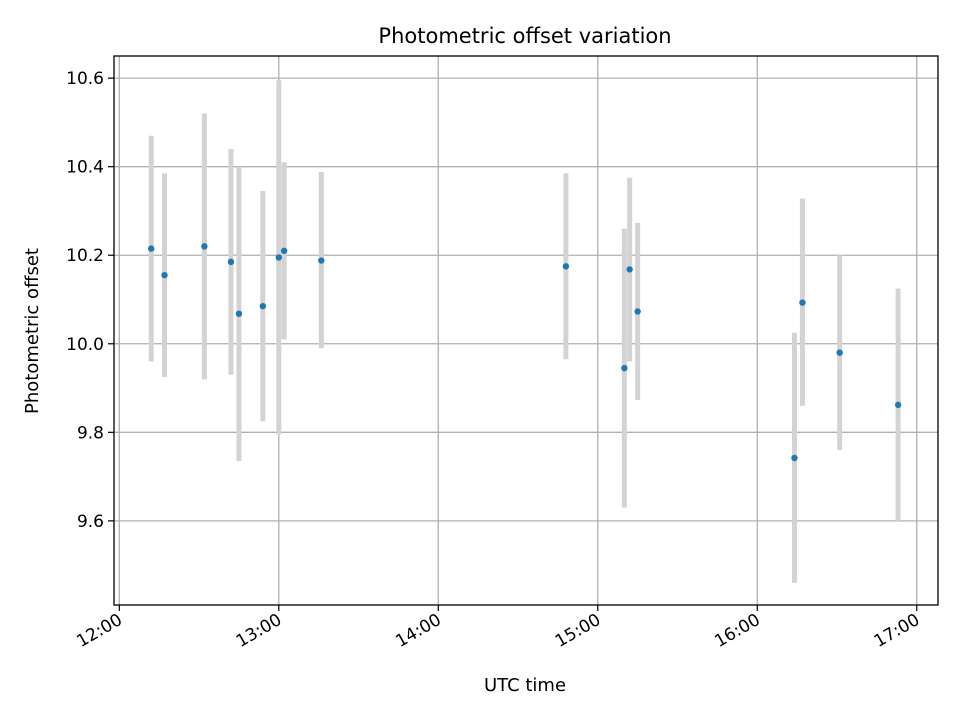  I want to click on y-tick-label: 10.4, so click(85, 168).